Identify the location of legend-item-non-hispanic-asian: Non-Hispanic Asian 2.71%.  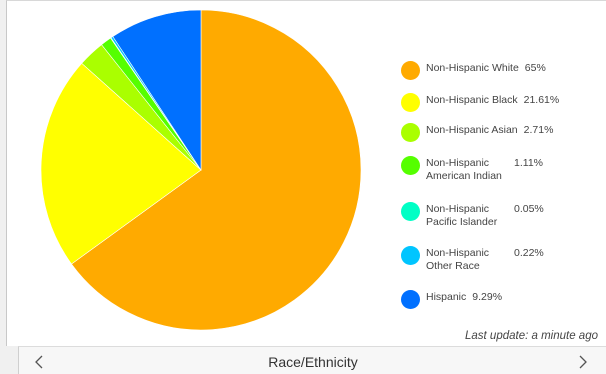
(477, 132).